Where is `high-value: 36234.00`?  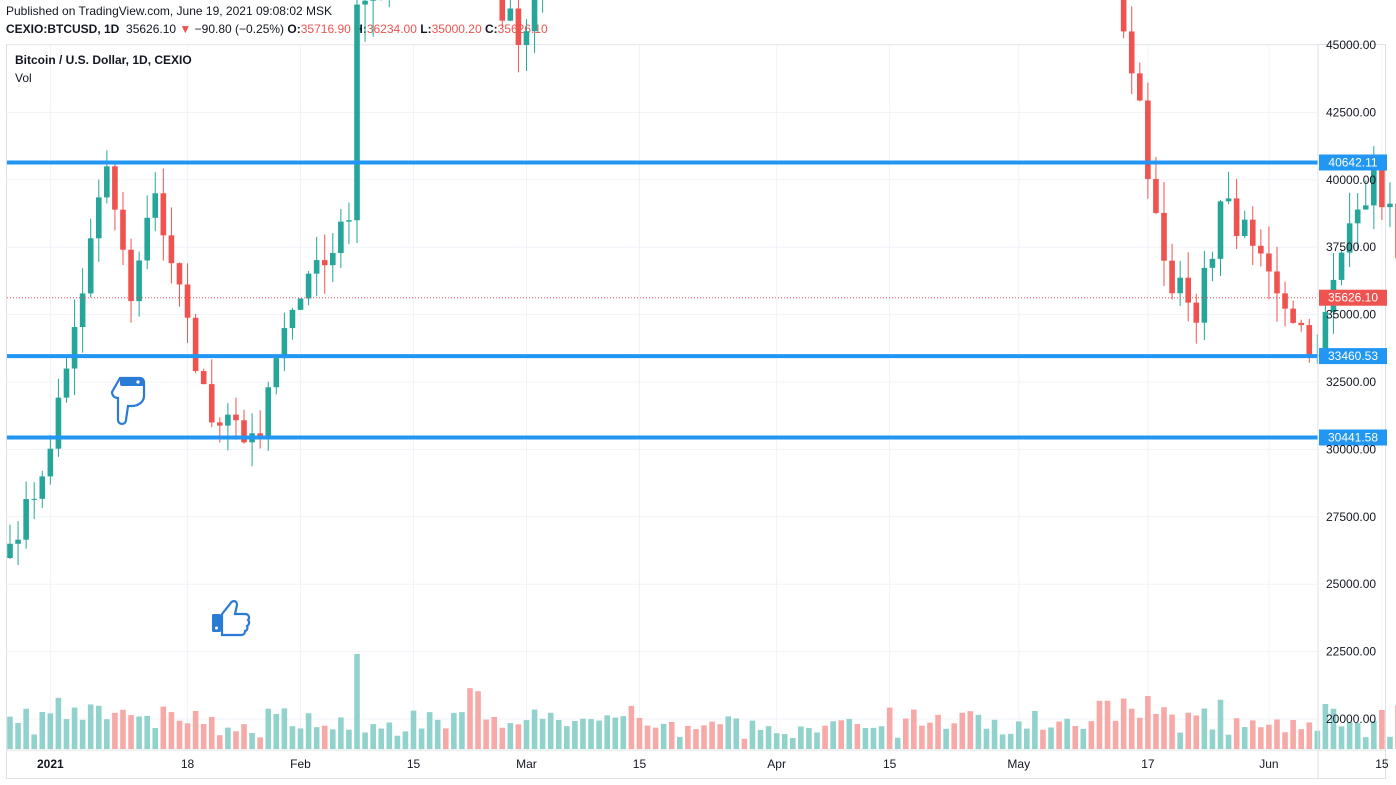
high-value: 36234.00 is located at coordinates (391, 29).